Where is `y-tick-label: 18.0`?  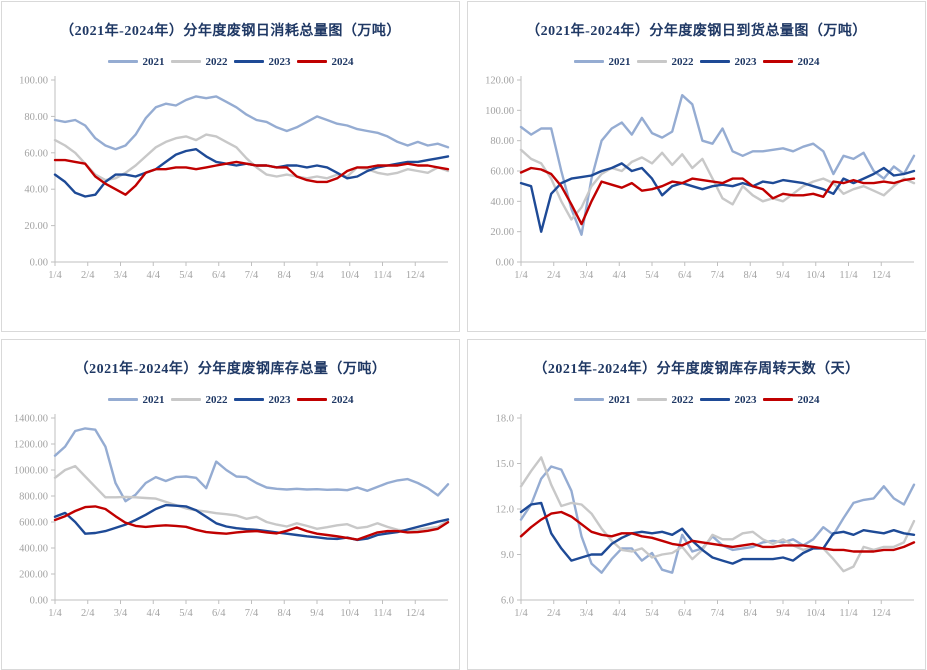
y-tick-label: 18.0 is located at coordinates (505, 419).